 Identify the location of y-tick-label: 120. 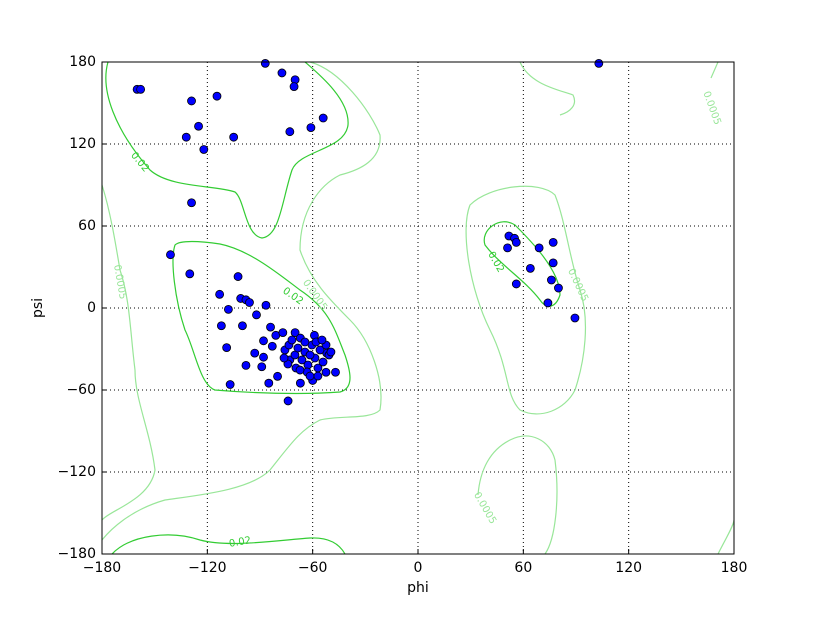
(82, 144).